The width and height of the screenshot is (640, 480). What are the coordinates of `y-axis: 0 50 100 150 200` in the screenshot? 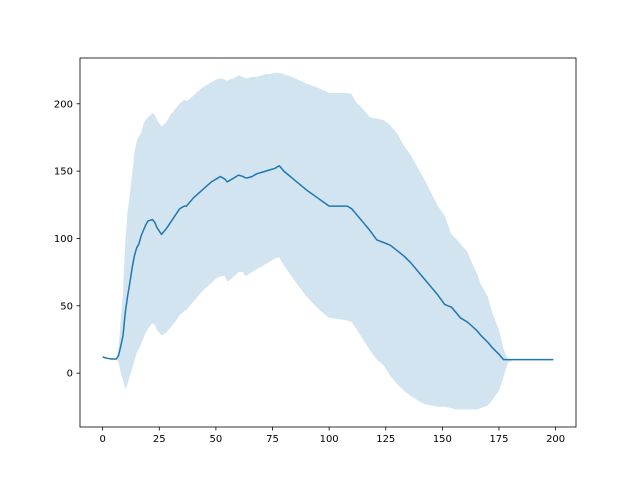 It's located at (67, 239).